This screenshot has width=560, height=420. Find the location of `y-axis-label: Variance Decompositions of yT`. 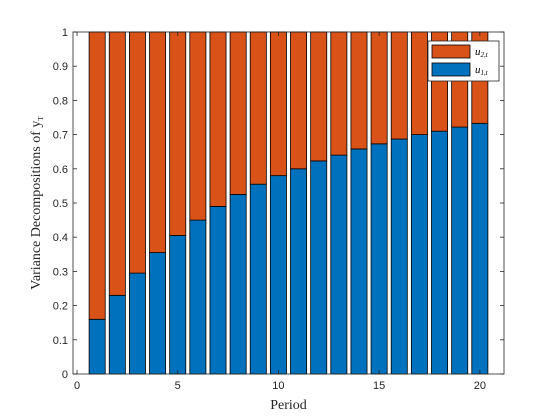

y-axis-label: Variance Decompositions of yT is located at coordinates (37, 203).